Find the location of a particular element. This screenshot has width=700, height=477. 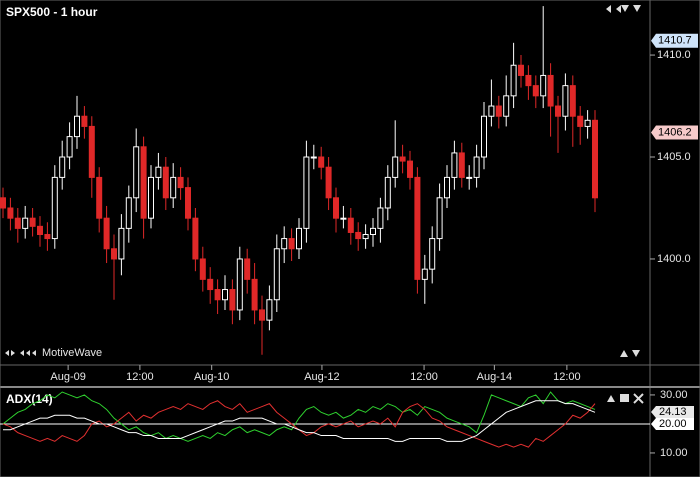

scroll-icon is located at coordinates (20, 353).